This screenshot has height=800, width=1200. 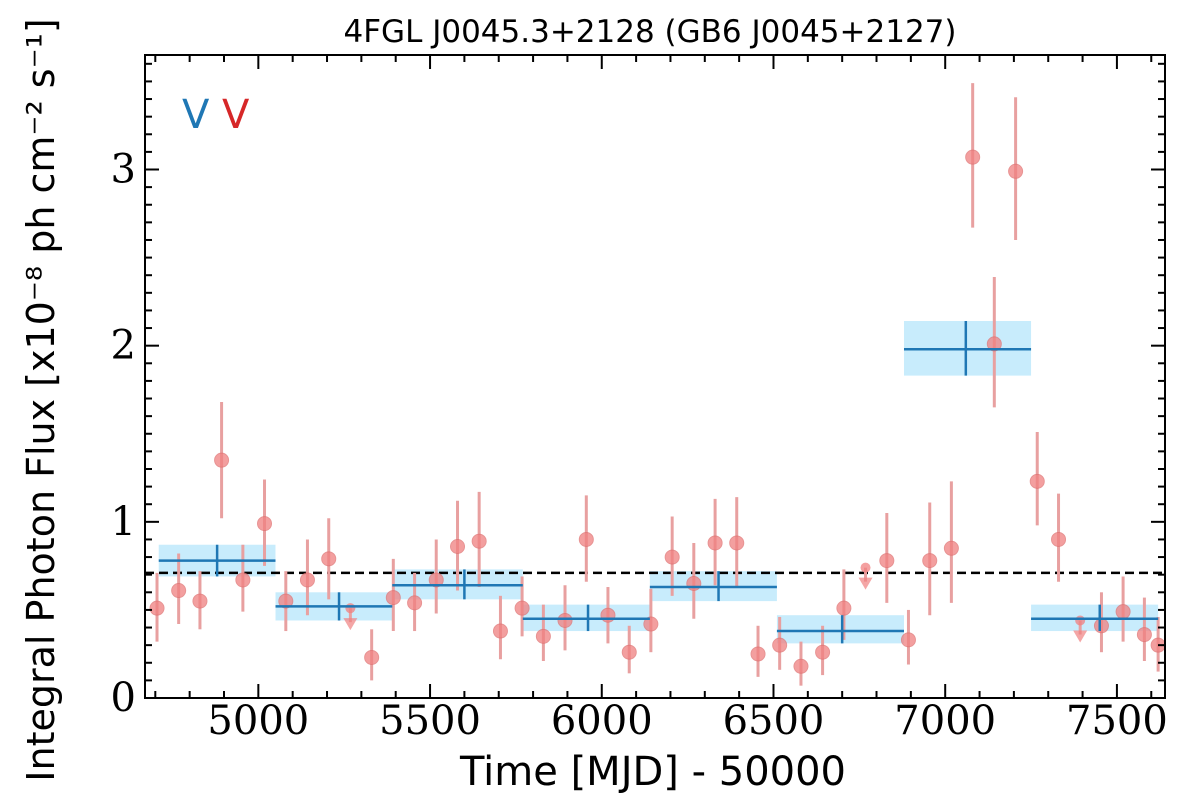 I want to click on y-tick-label: 0, so click(x=123, y=698).